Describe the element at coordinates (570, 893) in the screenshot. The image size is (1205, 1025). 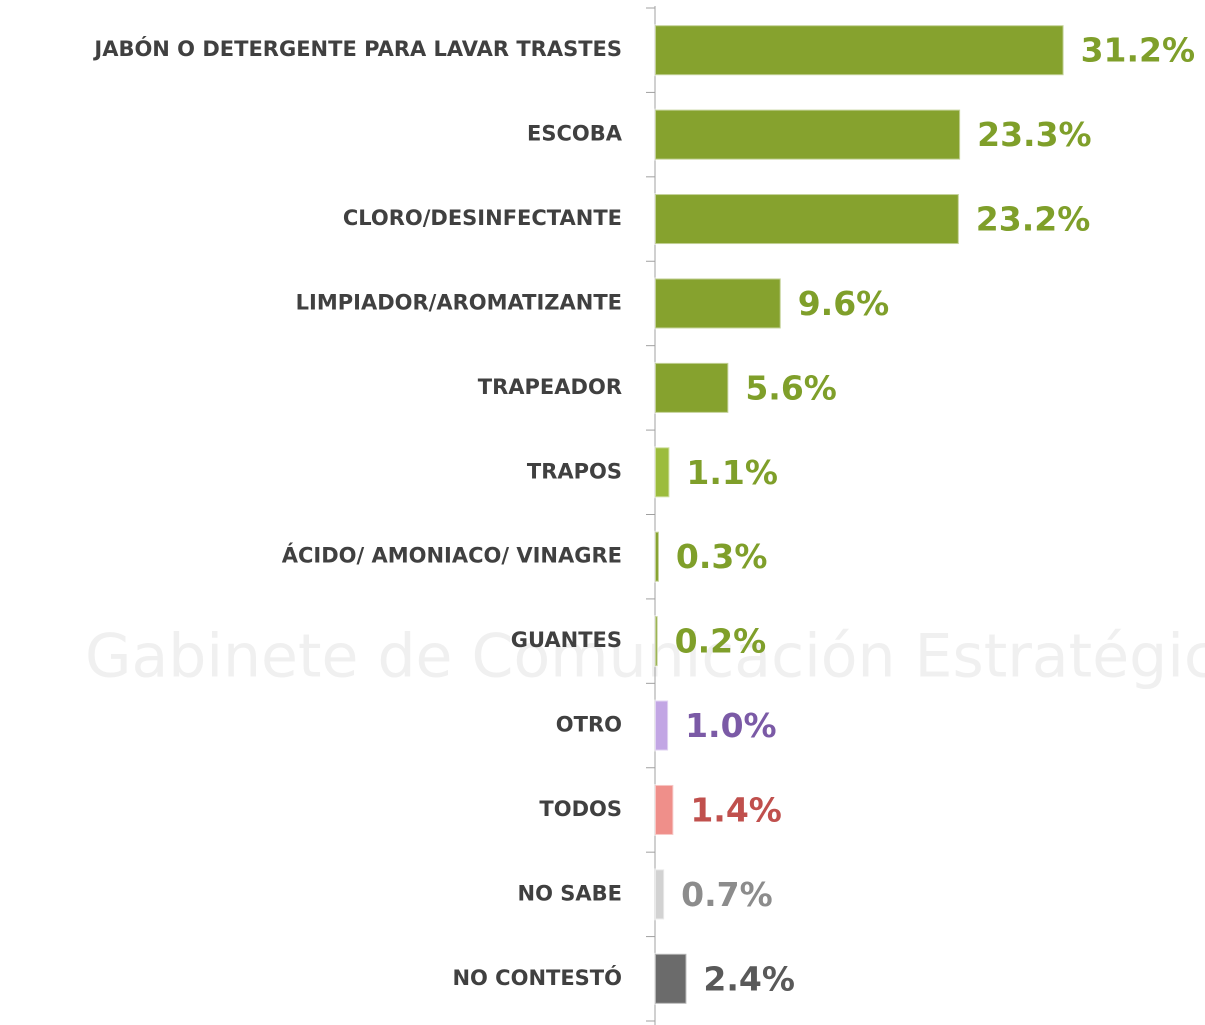
I see `category-label: NO SABE` at that location.